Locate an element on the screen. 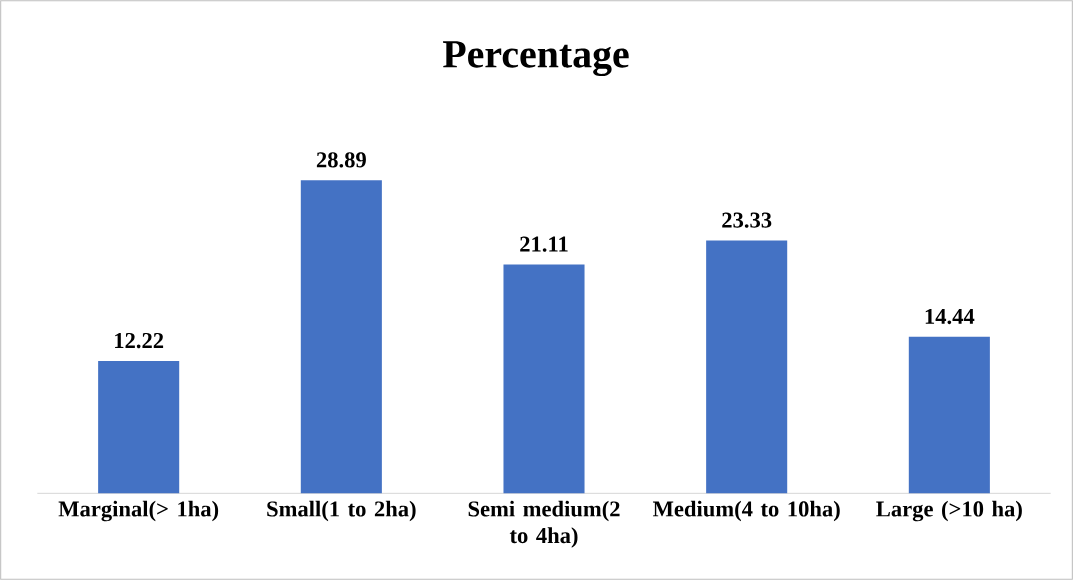 This screenshot has height=580, width=1073. x-tick-label: Large (>10 ha) is located at coordinates (949, 511).